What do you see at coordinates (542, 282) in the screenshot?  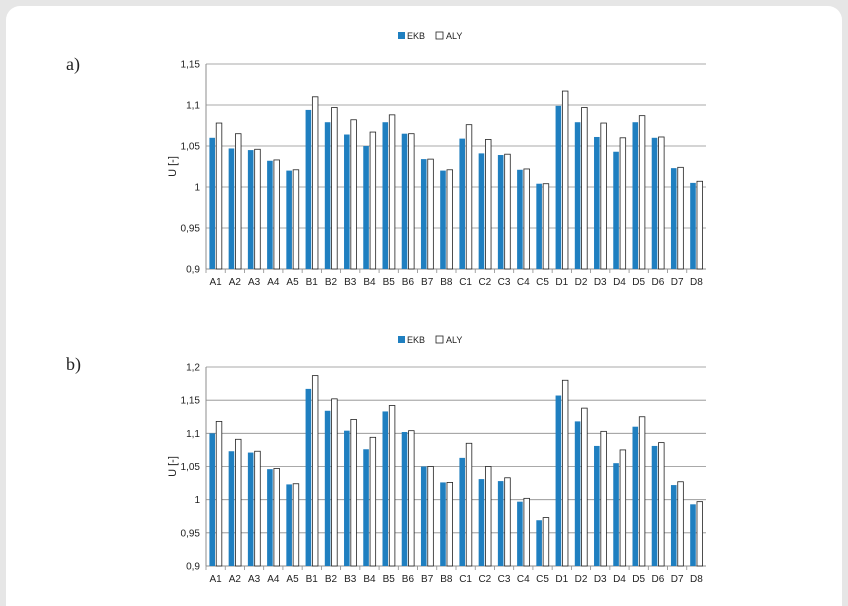 I see `x-tick-label: C5` at bounding box center [542, 282].